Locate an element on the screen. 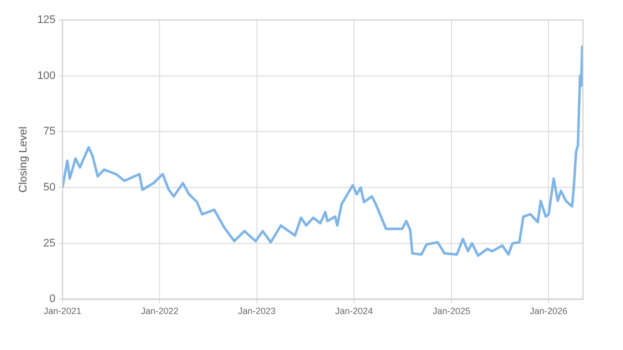  x-tick-label: Jan-2021 is located at coordinates (63, 311).